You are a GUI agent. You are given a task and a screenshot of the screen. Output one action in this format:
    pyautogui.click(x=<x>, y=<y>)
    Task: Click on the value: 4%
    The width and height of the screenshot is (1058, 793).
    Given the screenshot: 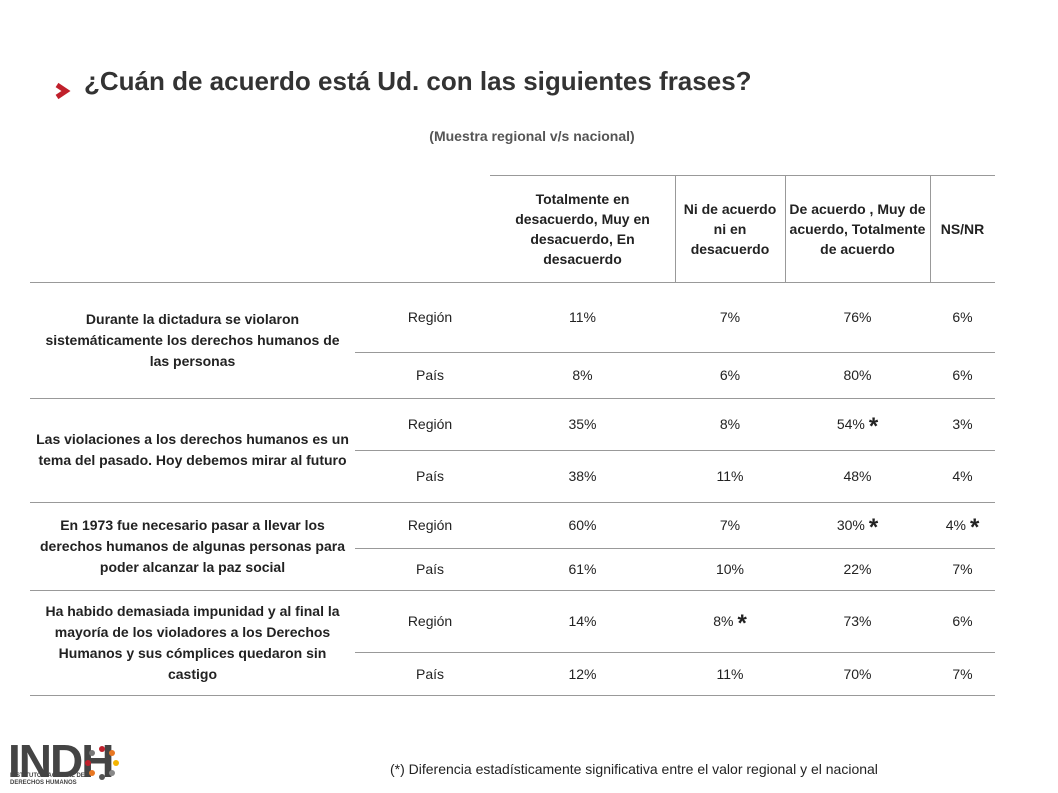 What is the action you would take?
    pyautogui.click(x=955, y=525)
    